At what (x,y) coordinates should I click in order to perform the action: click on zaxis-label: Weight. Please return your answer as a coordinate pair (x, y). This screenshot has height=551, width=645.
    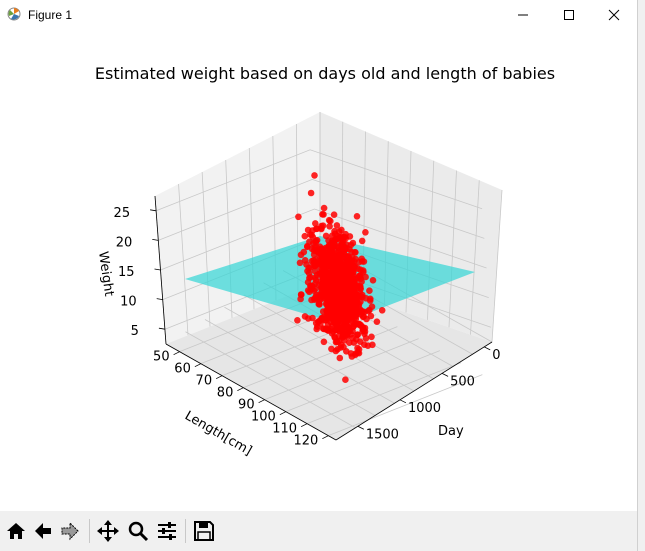
    Looking at the image, I should click on (105, 273).